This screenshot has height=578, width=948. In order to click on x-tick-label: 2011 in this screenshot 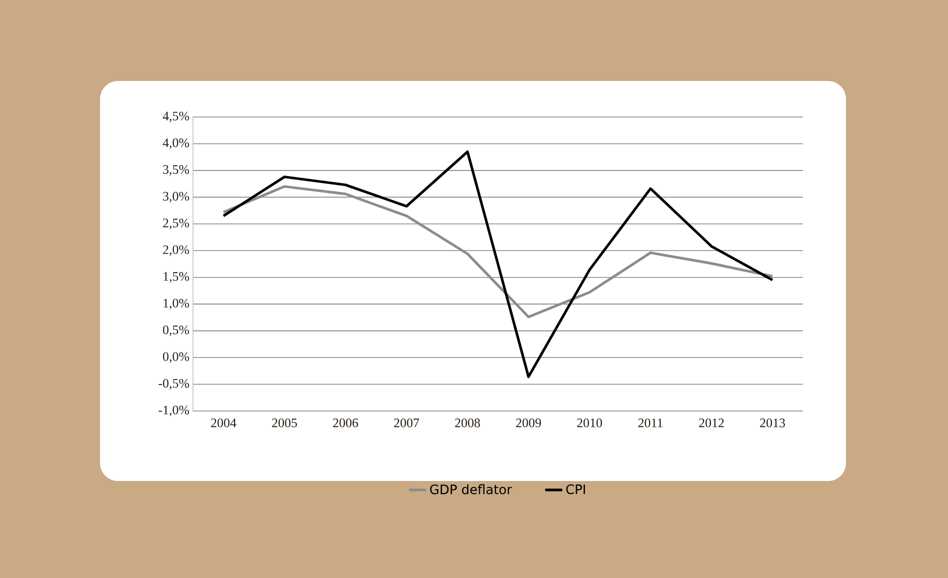, I will do `click(650, 423)`.